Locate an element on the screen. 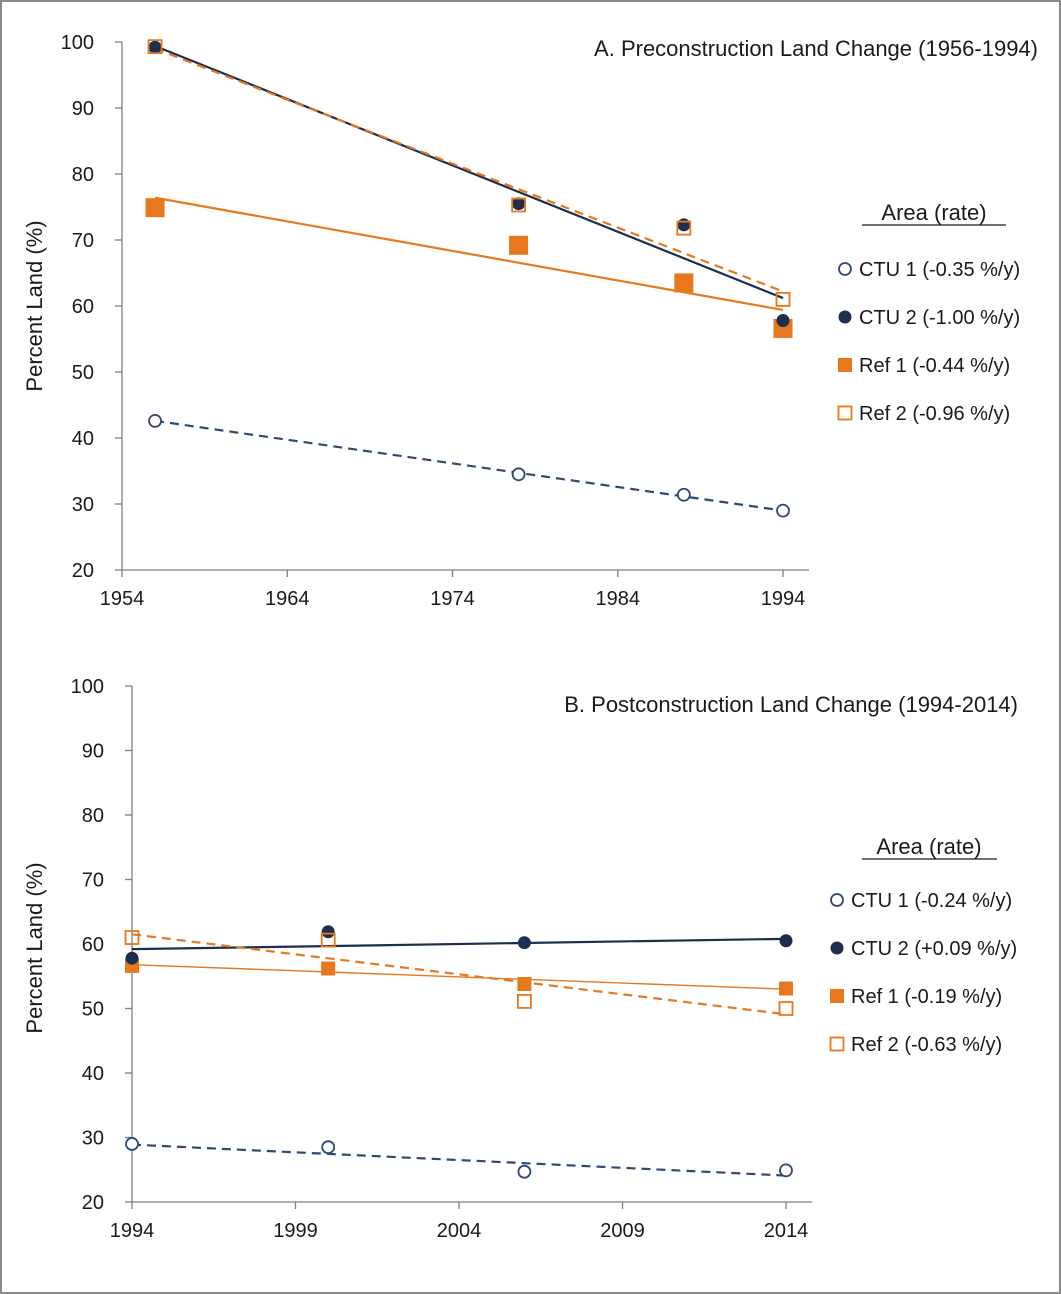  x-tick-label: 1954 is located at coordinates (122, 599).